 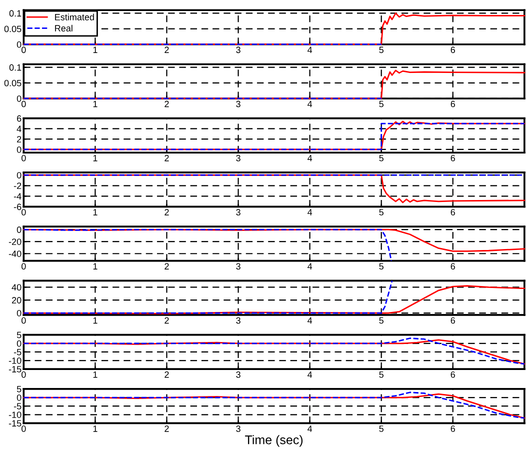 What do you see at coordinates (18, 185) in the screenshot?
I see `y-tick-label: -2` at bounding box center [18, 185].